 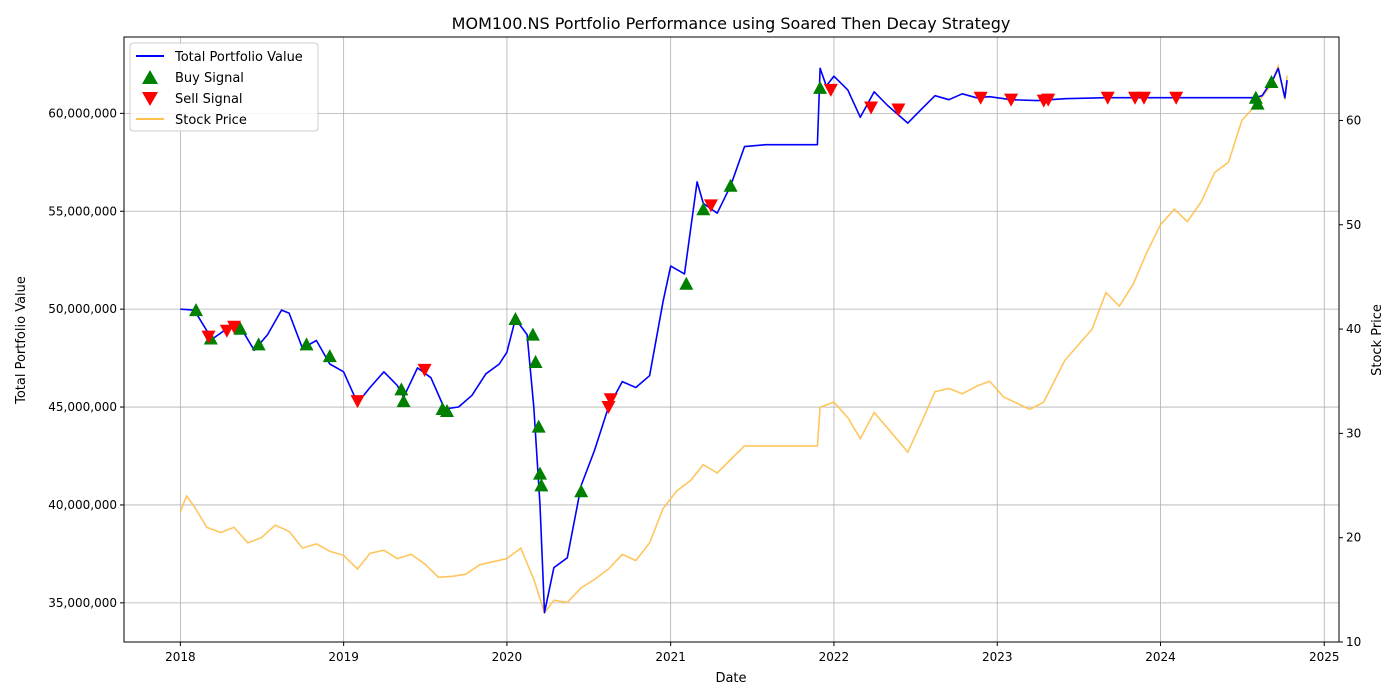 What do you see at coordinates (209, 78) in the screenshot?
I see `legend-buy-label: Buy Signal` at bounding box center [209, 78].